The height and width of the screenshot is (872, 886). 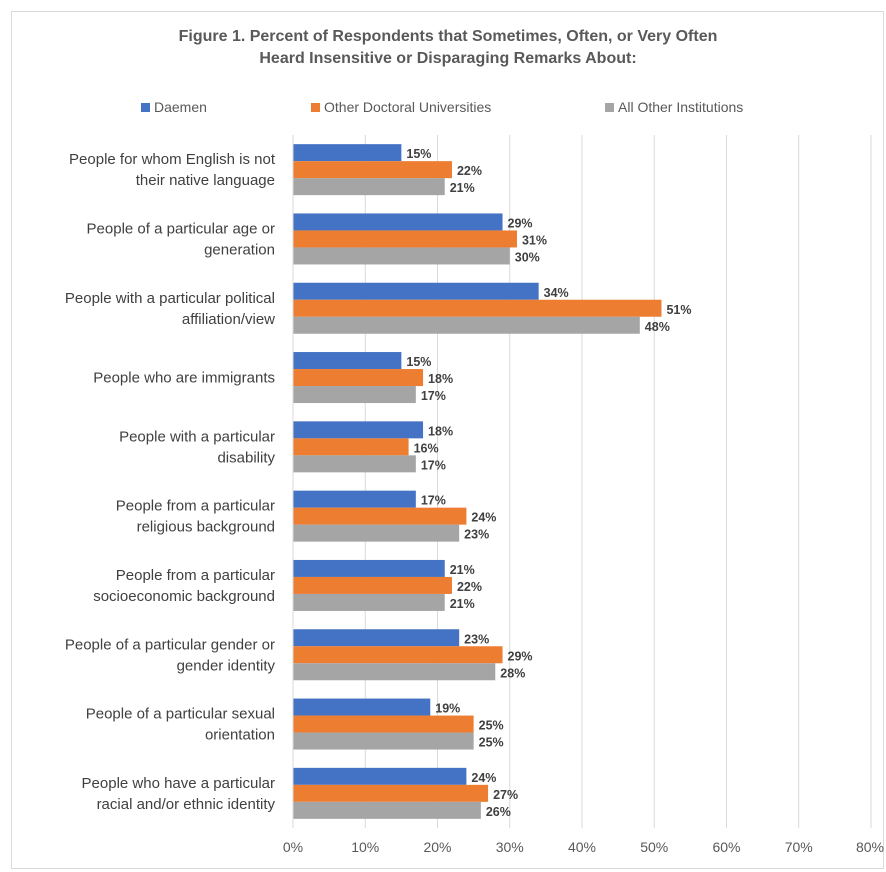 I want to click on data-label-5-series-3: 17%, so click(x=433, y=465).